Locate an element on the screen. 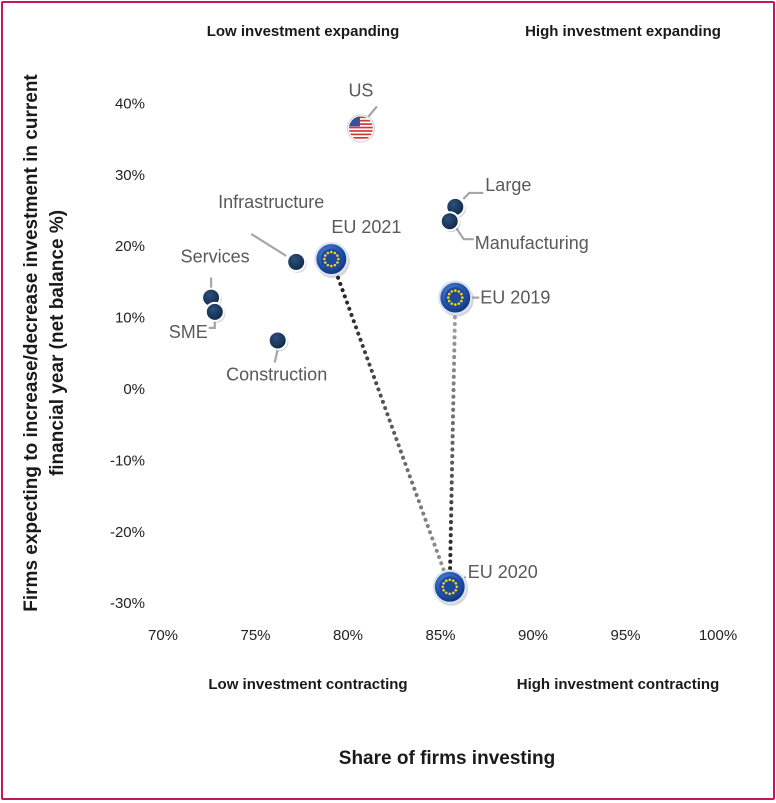  leader-sme is located at coordinates (212, 324).